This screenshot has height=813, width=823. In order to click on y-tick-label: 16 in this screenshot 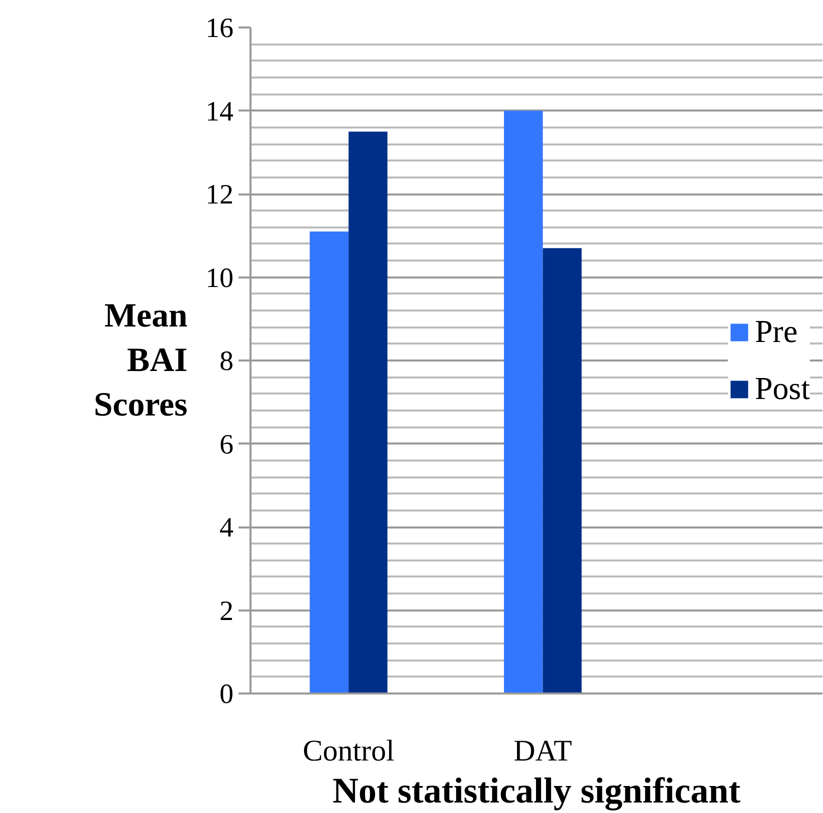, I will do `click(220, 28)`.